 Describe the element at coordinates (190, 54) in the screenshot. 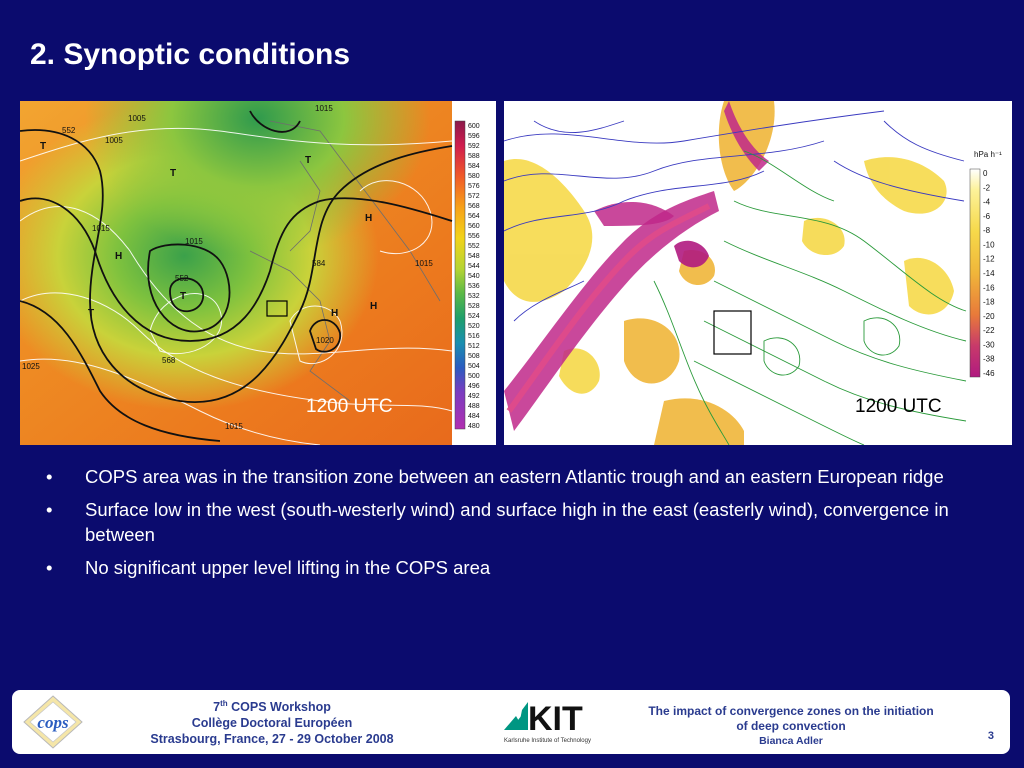

I see `slide-title: 2. Synoptic conditions` at that location.